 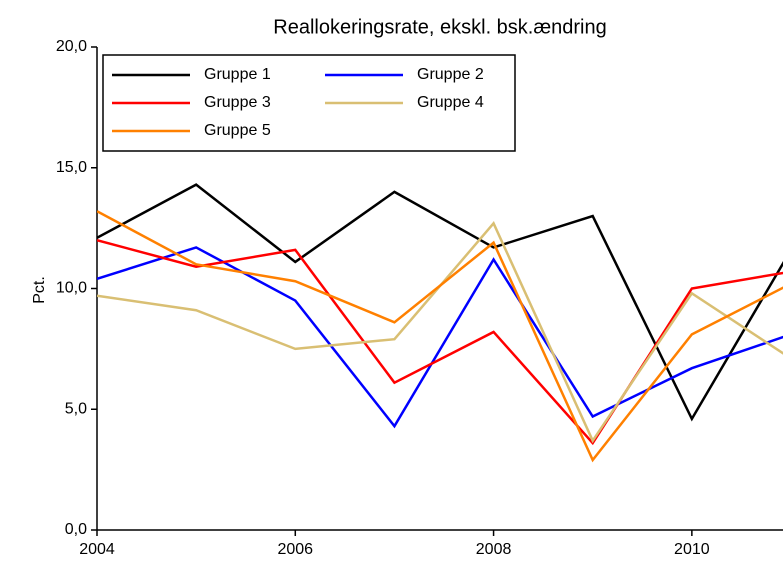 What do you see at coordinates (494, 549) in the screenshot?
I see `x-tick-label: 2008` at bounding box center [494, 549].